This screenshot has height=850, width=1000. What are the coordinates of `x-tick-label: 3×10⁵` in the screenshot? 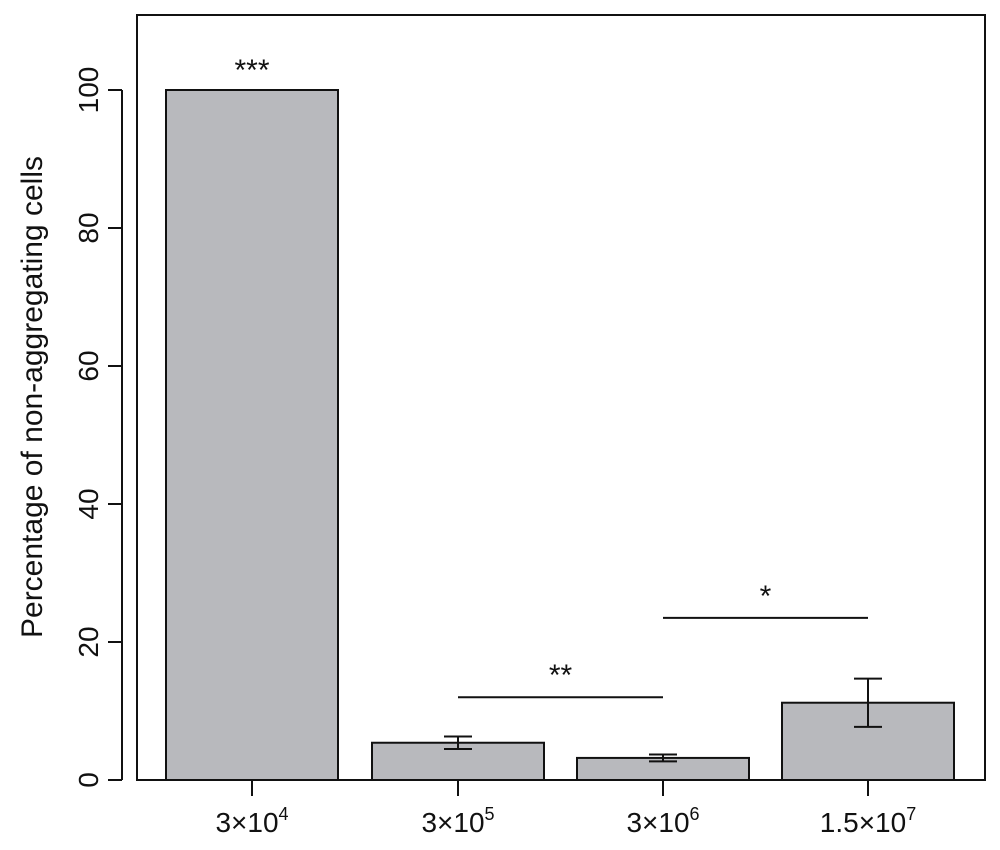 It's located at (457, 821).